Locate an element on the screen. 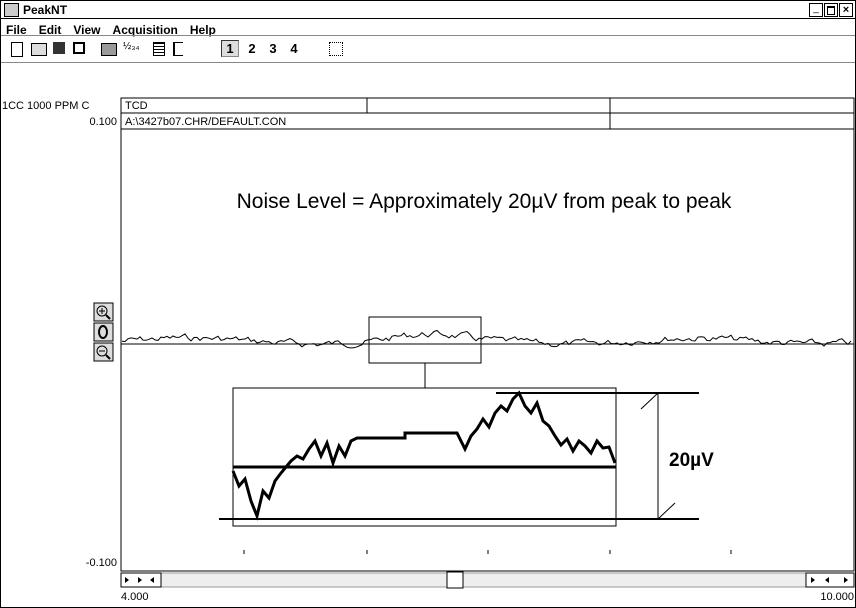 The width and height of the screenshot is (856, 608). channel-button: 4 is located at coordinates (294, 48).